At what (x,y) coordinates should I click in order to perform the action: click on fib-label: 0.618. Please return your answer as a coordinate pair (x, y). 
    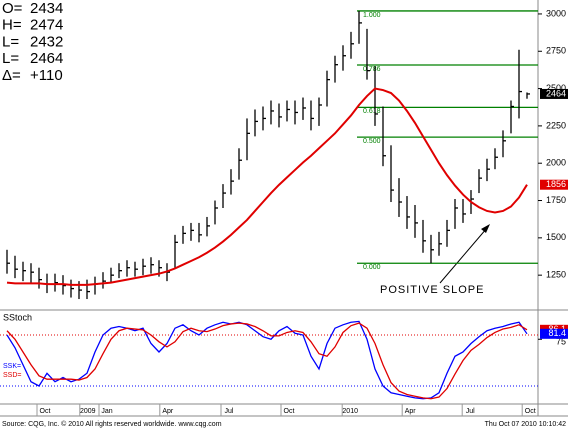
    Looking at the image, I should click on (372, 111).